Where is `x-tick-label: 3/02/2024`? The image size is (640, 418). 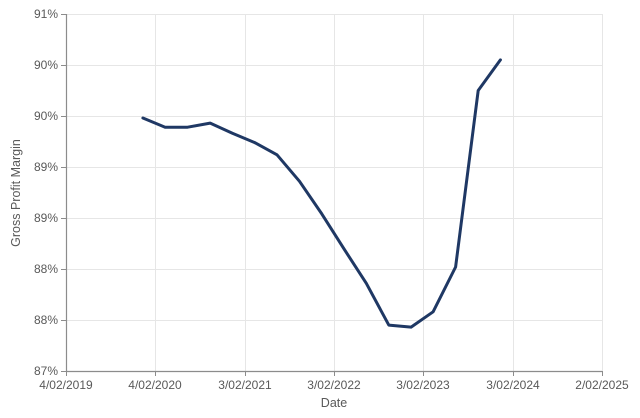 x-tick-label: 3/02/2024 is located at coordinates (513, 385).